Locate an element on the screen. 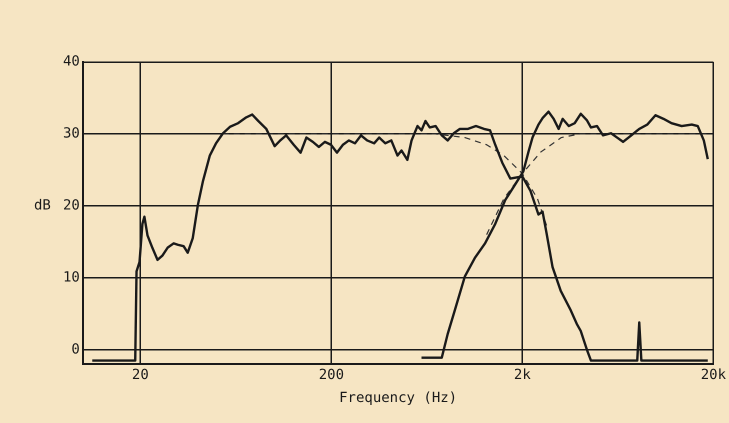  x-tick-label: 2k is located at coordinates (523, 375).